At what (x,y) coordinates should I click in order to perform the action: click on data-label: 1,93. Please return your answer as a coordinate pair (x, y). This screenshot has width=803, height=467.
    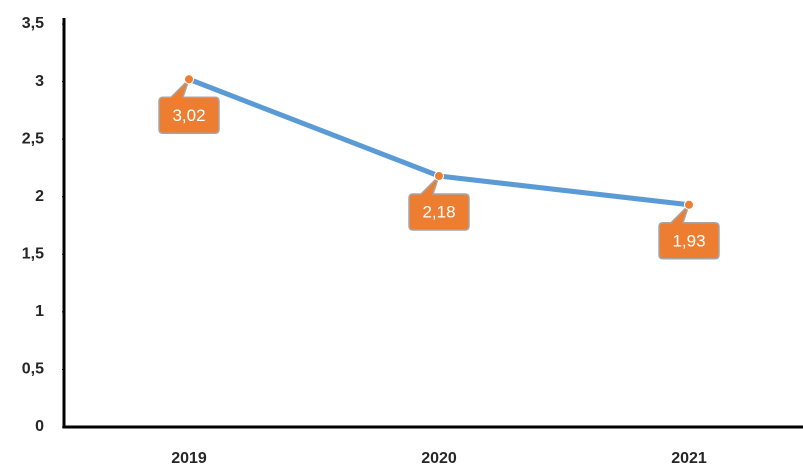
    Looking at the image, I should click on (688, 240).